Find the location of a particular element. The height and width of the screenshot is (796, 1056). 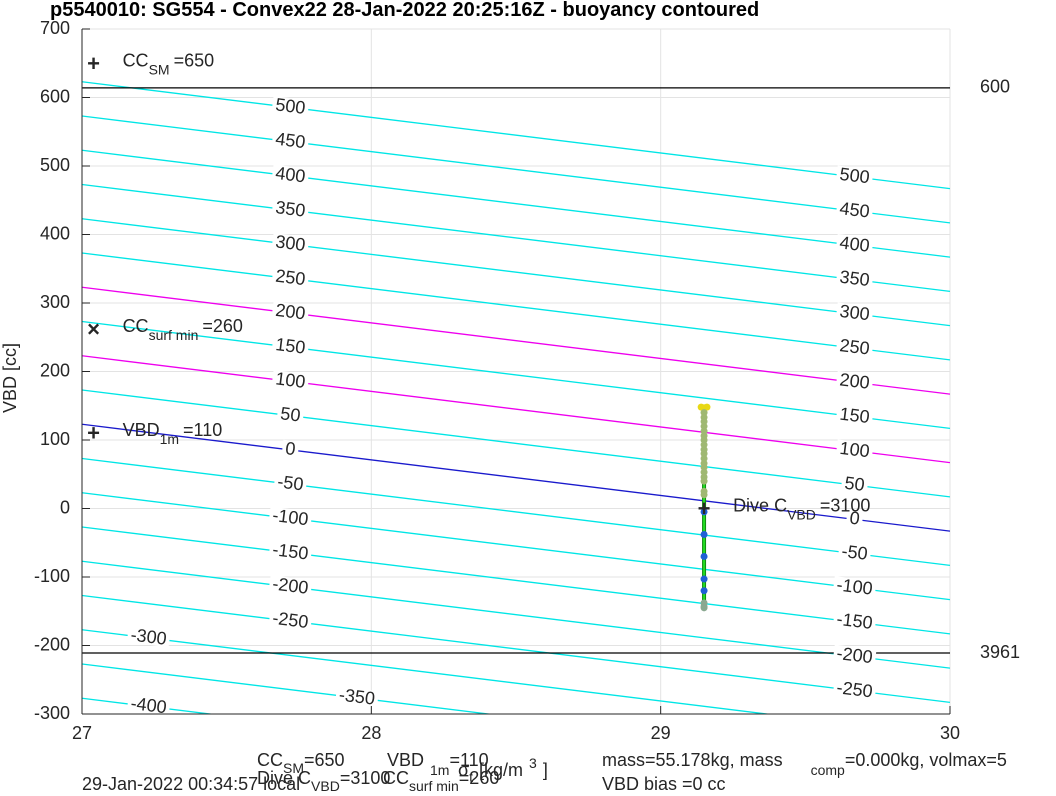

contour-label: -200 is located at coordinates (855, 655).